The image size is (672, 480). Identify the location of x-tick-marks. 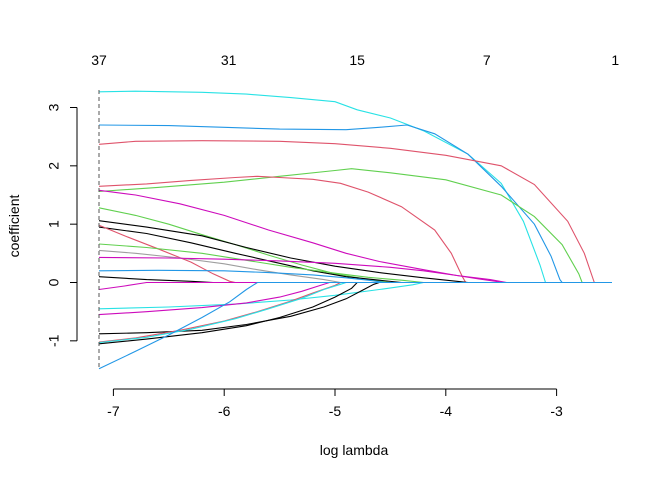
(335, 392).